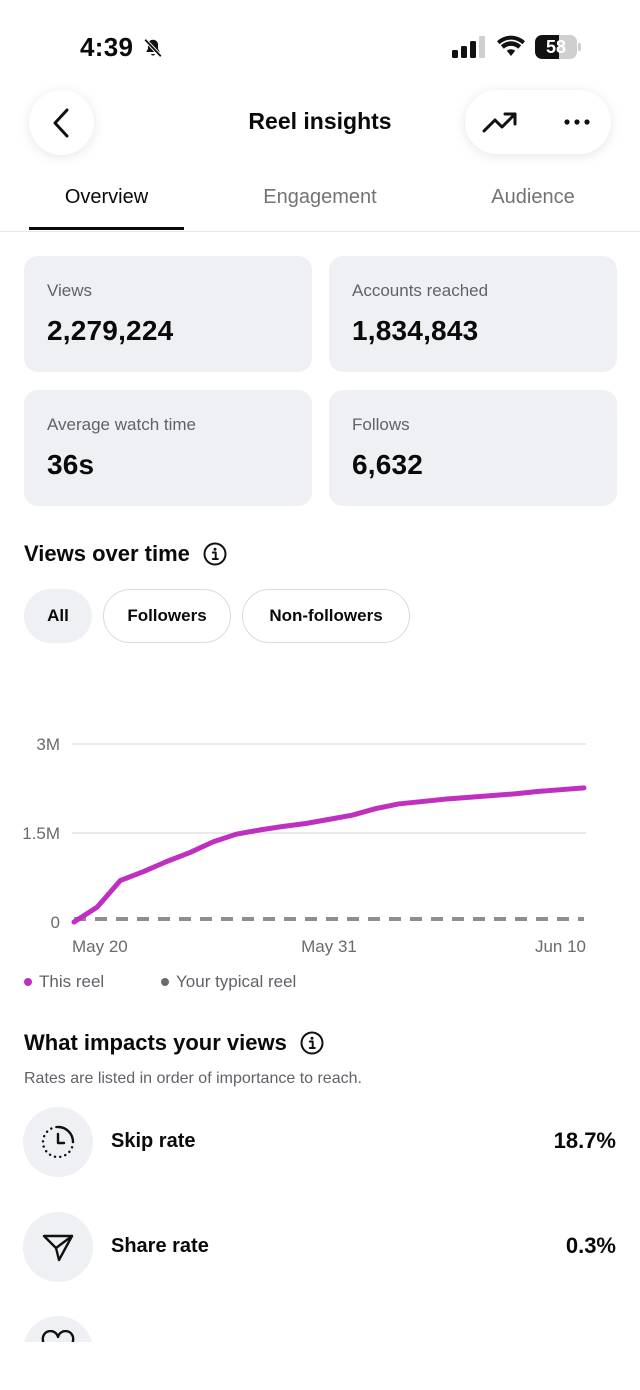 The width and height of the screenshot is (640, 1390). What do you see at coordinates (160, 1246) in the screenshot?
I see `metric-label: Share rate` at bounding box center [160, 1246].